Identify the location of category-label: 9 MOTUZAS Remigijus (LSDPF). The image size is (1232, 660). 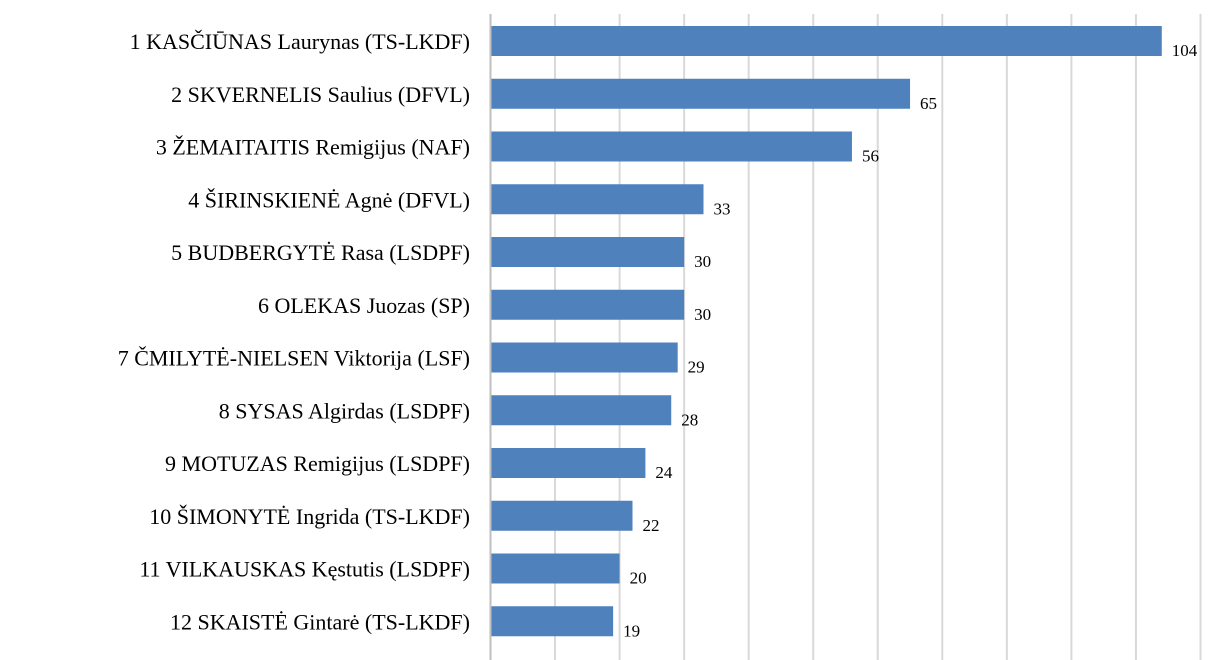
(317, 463).